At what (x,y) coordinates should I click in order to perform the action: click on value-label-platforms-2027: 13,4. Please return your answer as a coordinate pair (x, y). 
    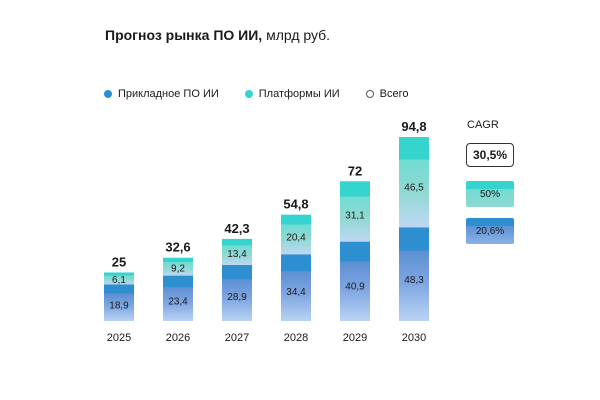
    Looking at the image, I should click on (237, 254).